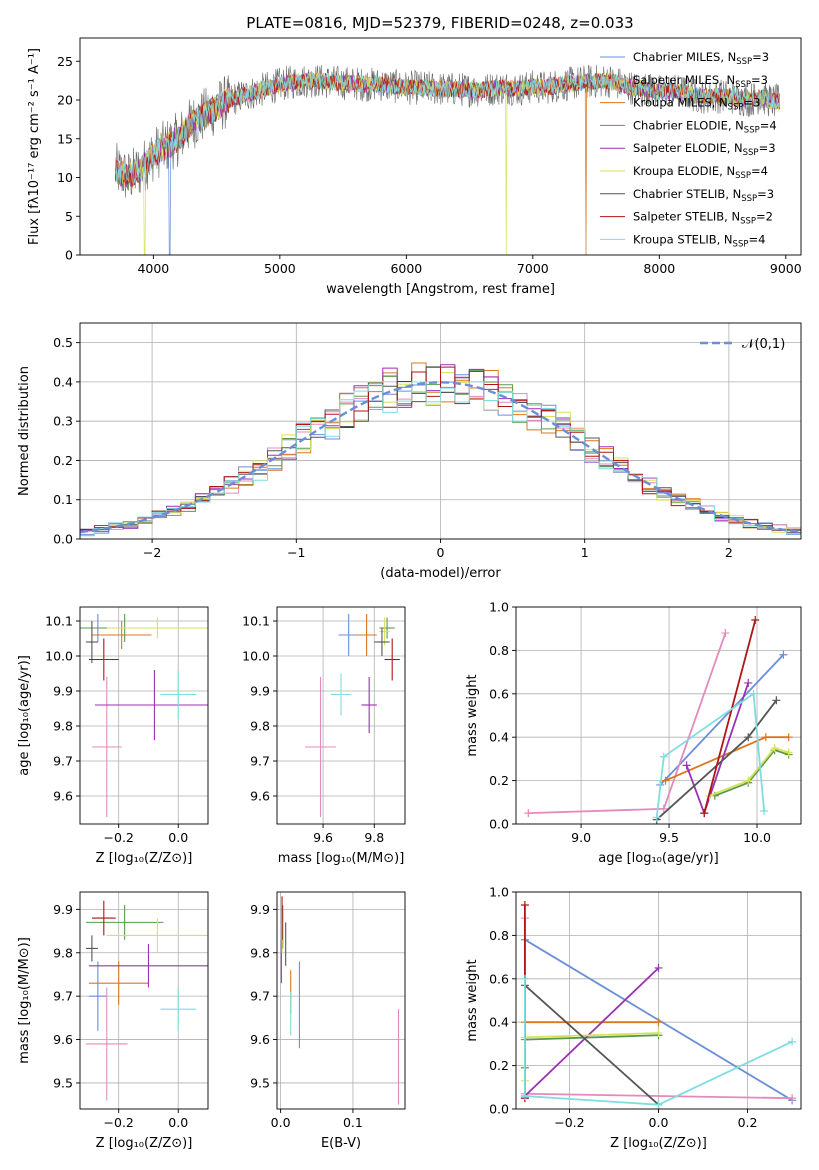 The height and width of the screenshot is (1170, 819). I want to click on y-tick-label: 20, so click(65, 100).